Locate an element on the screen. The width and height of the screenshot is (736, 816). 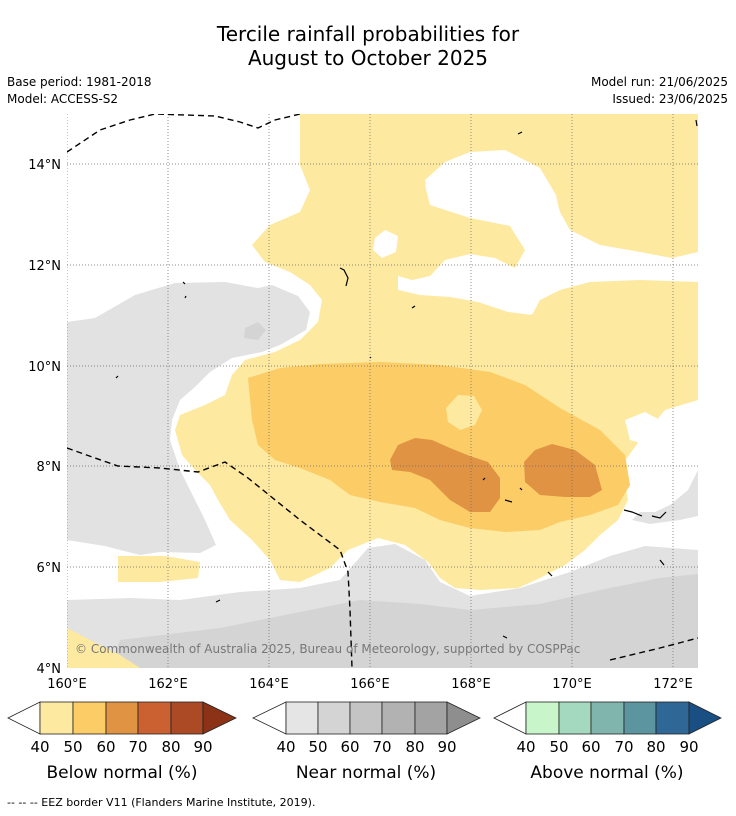
lon-label-160e: 160°E is located at coordinates (67, 684).